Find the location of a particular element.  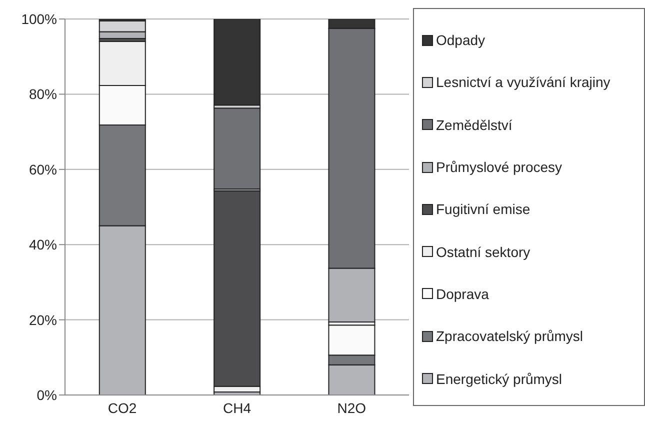

x-tick-label: N2O is located at coordinates (351, 408).